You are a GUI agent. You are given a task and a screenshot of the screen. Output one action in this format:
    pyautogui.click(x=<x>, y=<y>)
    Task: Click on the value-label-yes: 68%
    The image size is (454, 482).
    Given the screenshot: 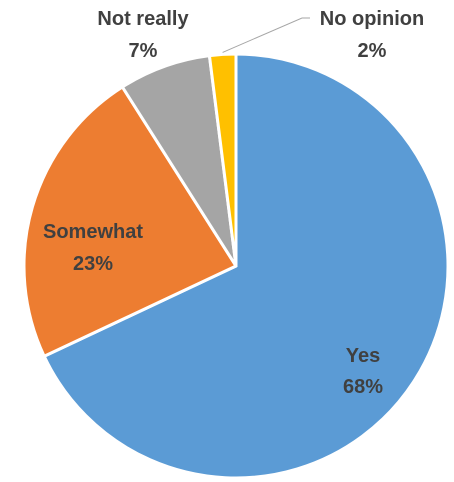 What is the action you would take?
    pyautogui.click(x=363, y=387)
    